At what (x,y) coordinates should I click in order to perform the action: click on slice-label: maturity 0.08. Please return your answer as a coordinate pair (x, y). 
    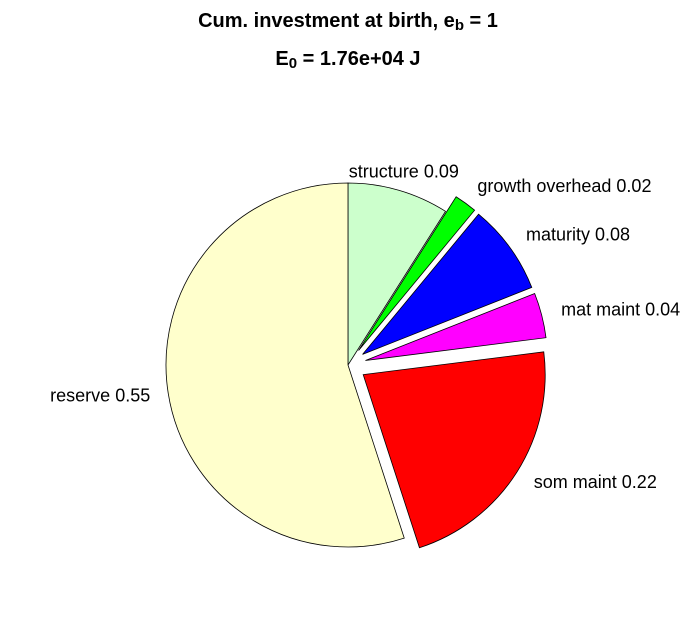
    Looking at the image, I should click on (578, 234).